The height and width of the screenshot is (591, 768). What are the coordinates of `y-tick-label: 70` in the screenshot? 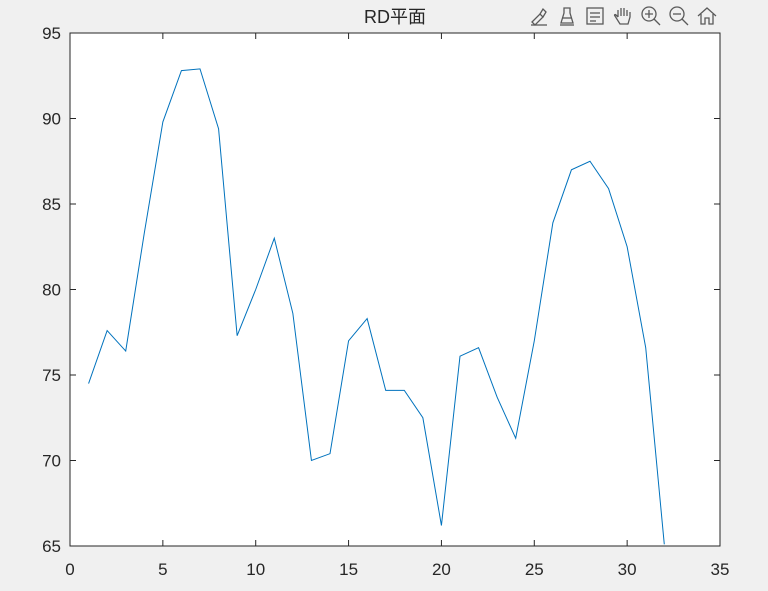 It's located at (51, 461).